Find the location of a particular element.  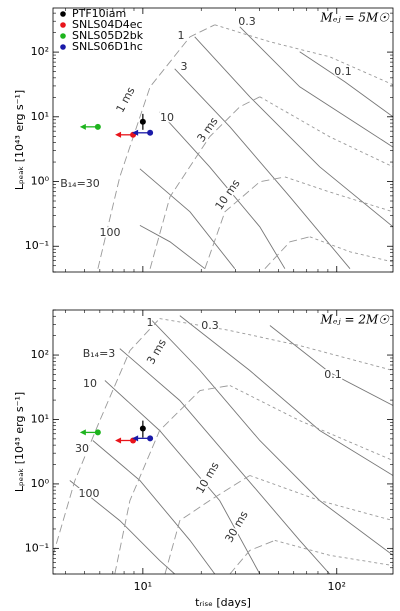

legend-label: SNLS05D2bk is located at coordinates (108, 35).